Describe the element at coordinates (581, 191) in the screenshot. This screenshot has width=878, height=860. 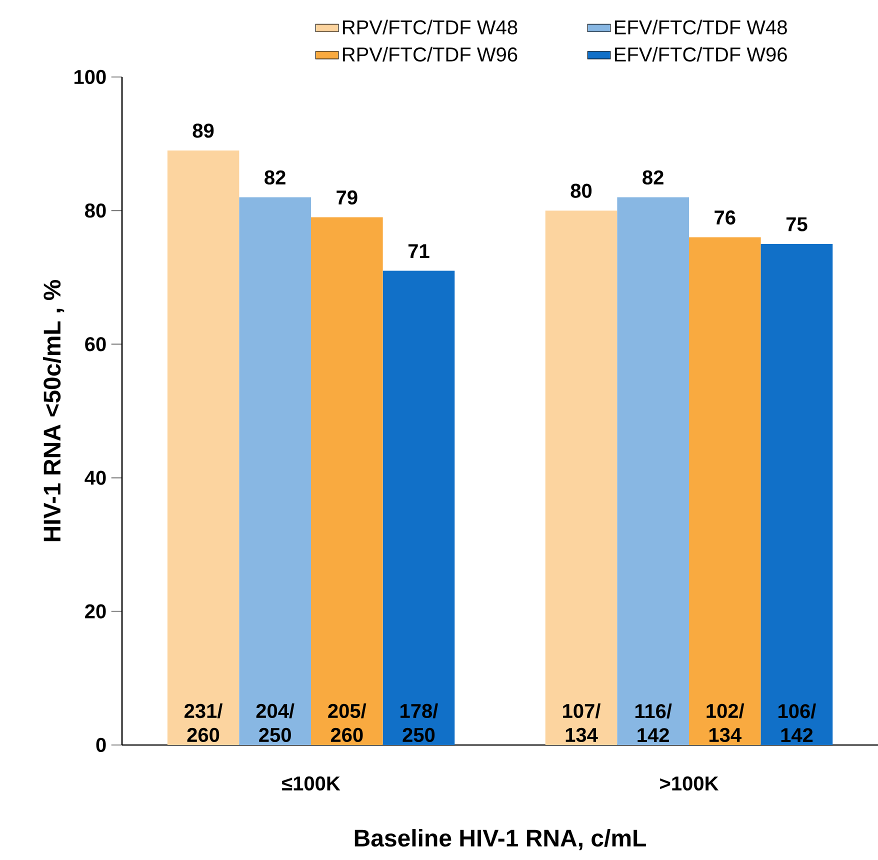
I see `data-label: 80` at that location.